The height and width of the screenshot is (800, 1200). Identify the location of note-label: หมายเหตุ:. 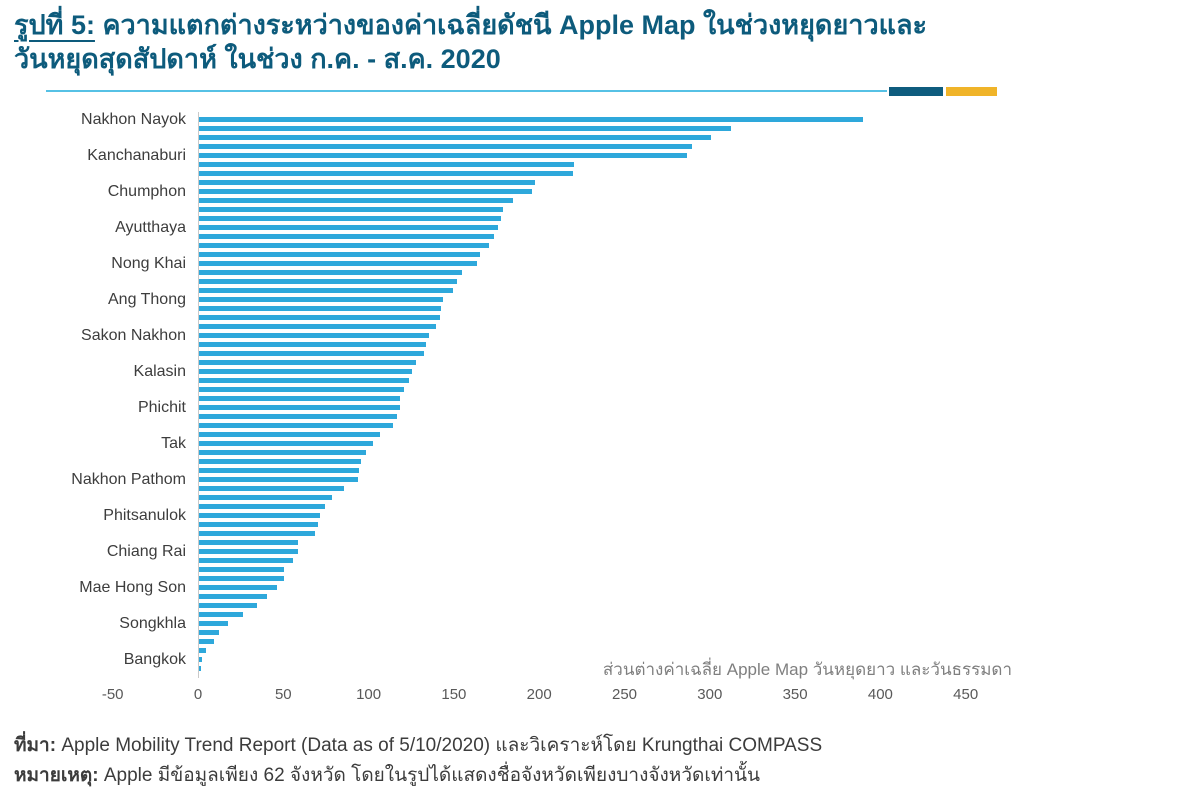
(56, 775).